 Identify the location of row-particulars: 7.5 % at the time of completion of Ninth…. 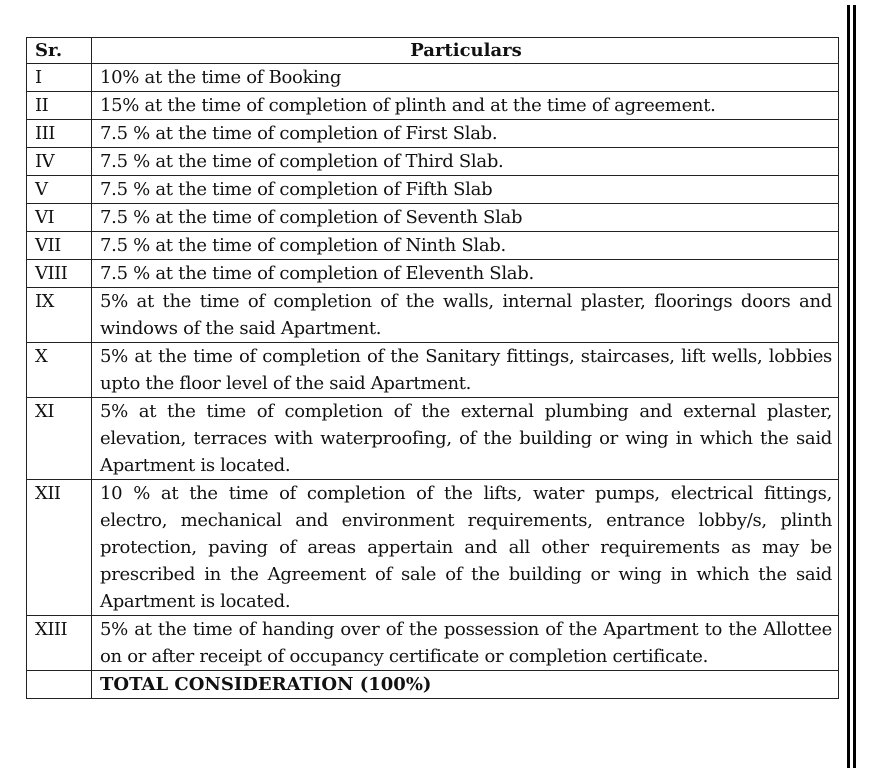
(465, 245).